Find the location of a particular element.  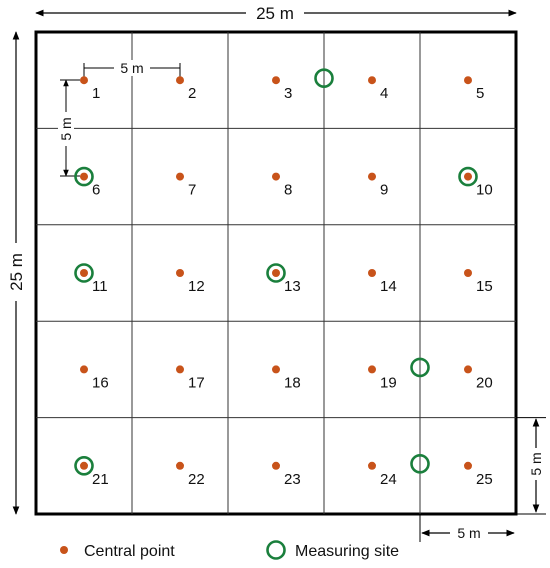

left-dimension: 25 m is located at coordinates (16, 273).